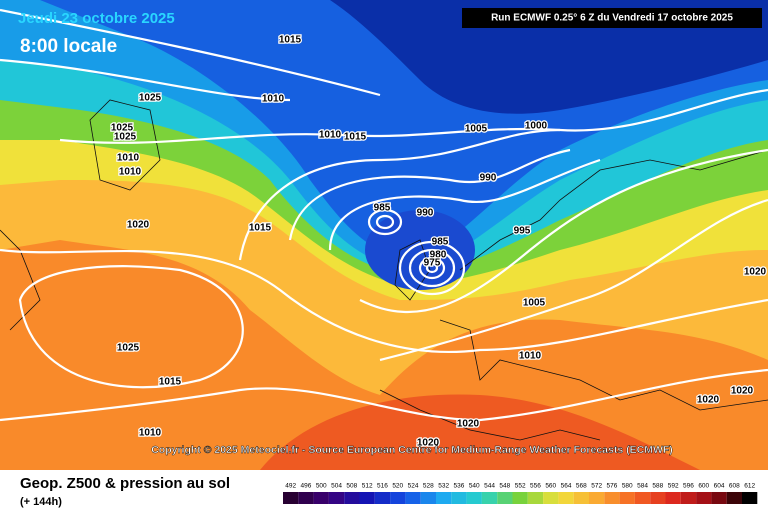  I want to click on scale-label: 588, so click(657, 486).